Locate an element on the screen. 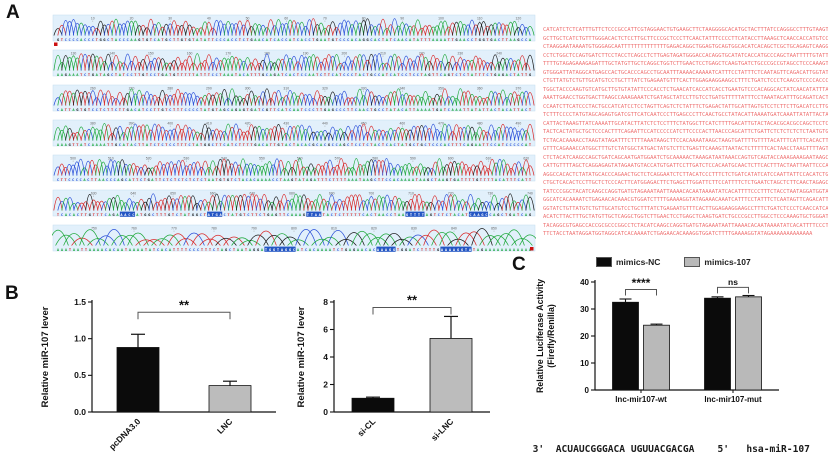 This screenshot has height=461, width=828. svg-text: 470 is located at coordinates (441, 124).